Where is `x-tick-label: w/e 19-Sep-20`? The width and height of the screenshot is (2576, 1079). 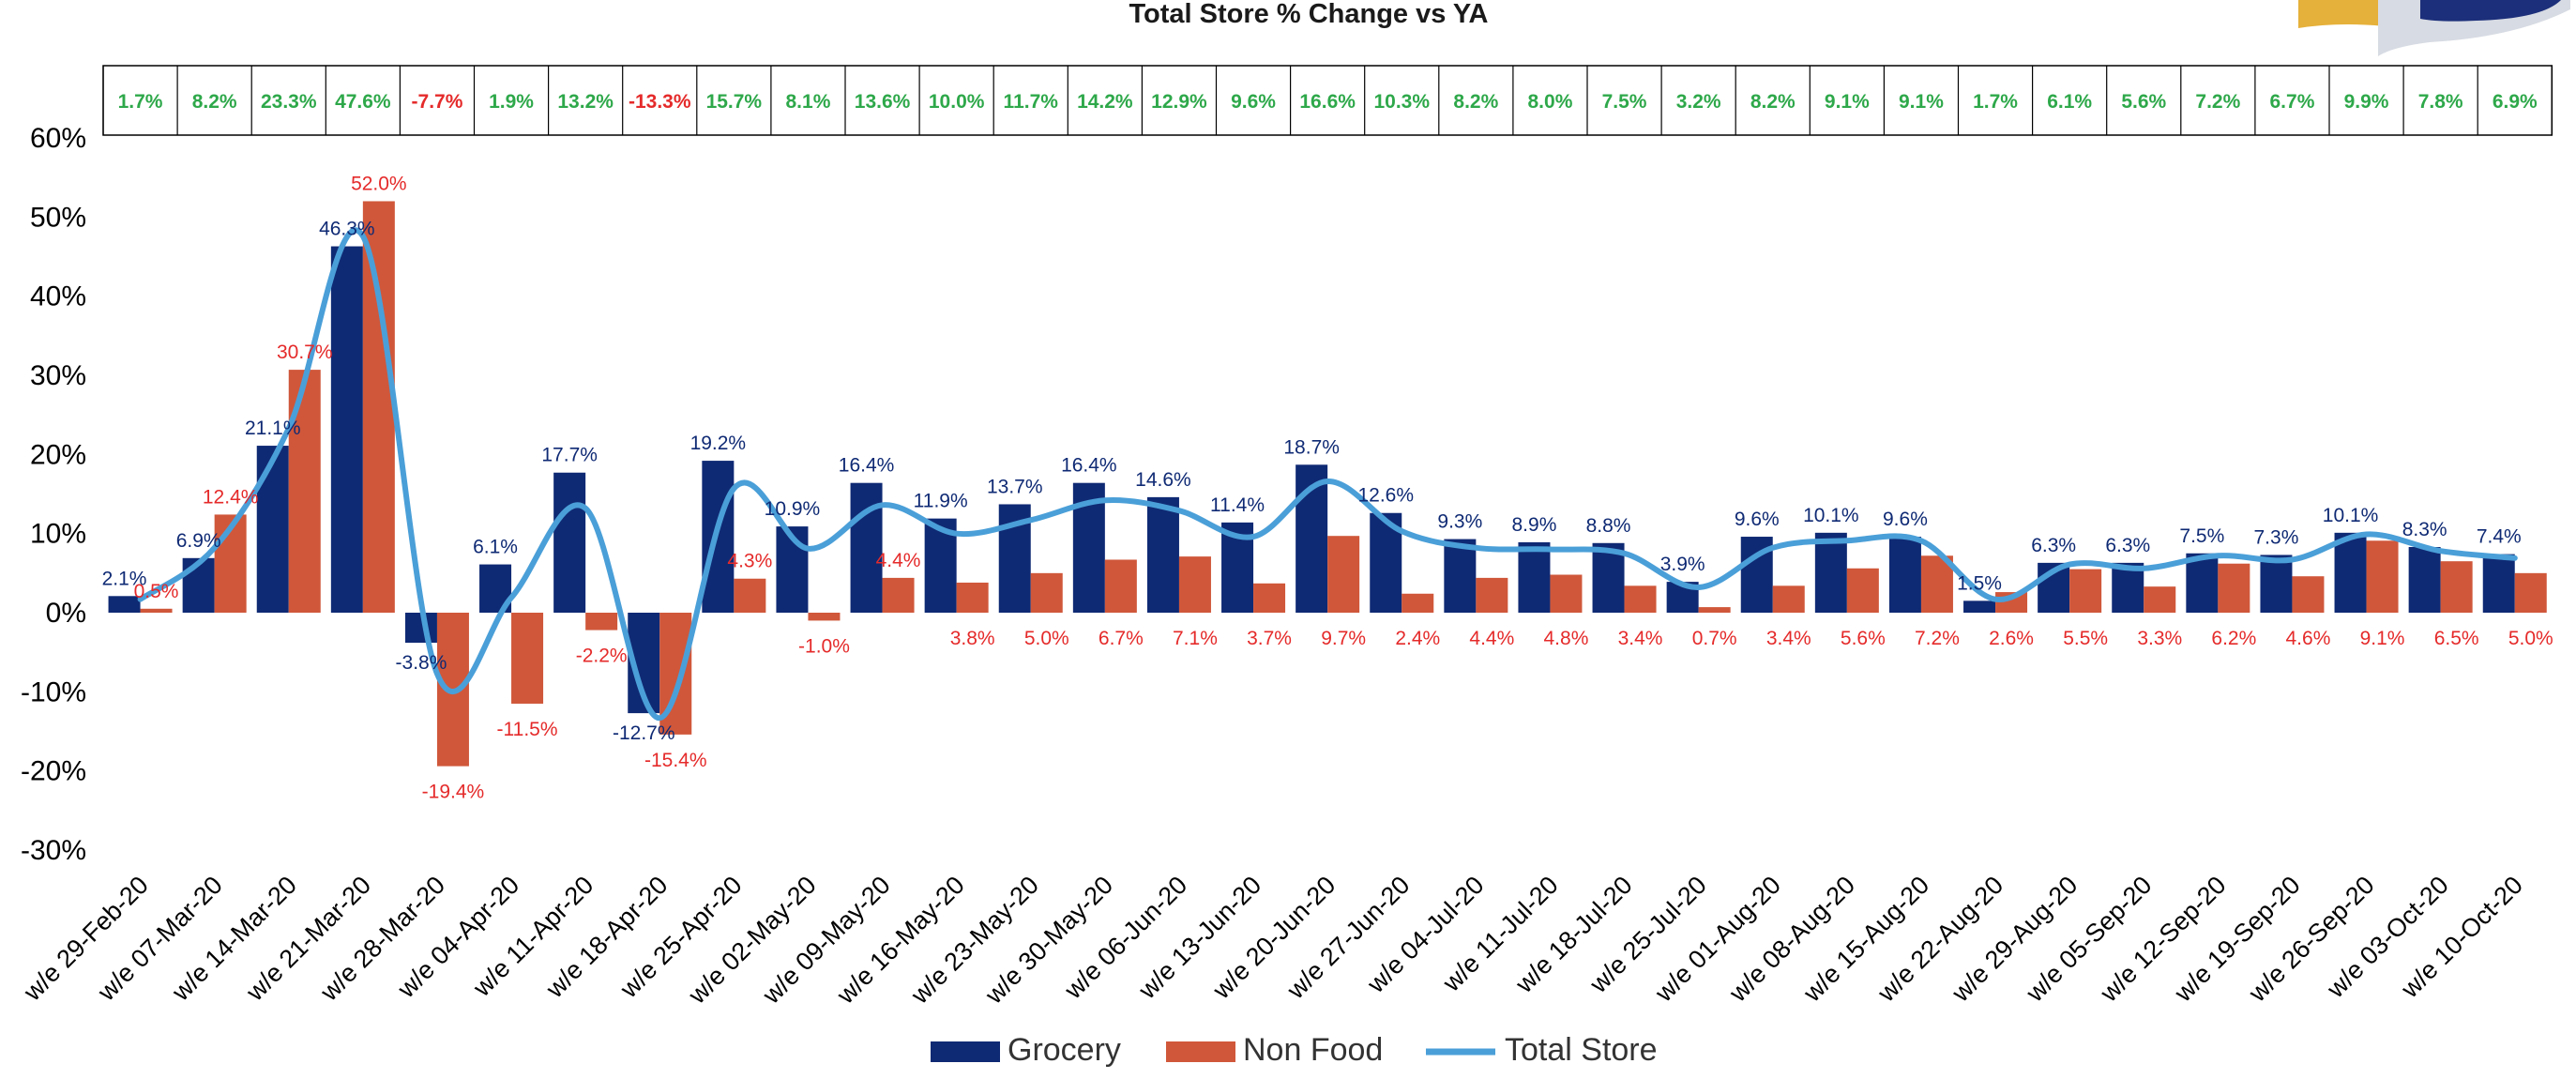 x-tick-label: w/e 19-Sep-20 is located at coordinates (2238, 939).